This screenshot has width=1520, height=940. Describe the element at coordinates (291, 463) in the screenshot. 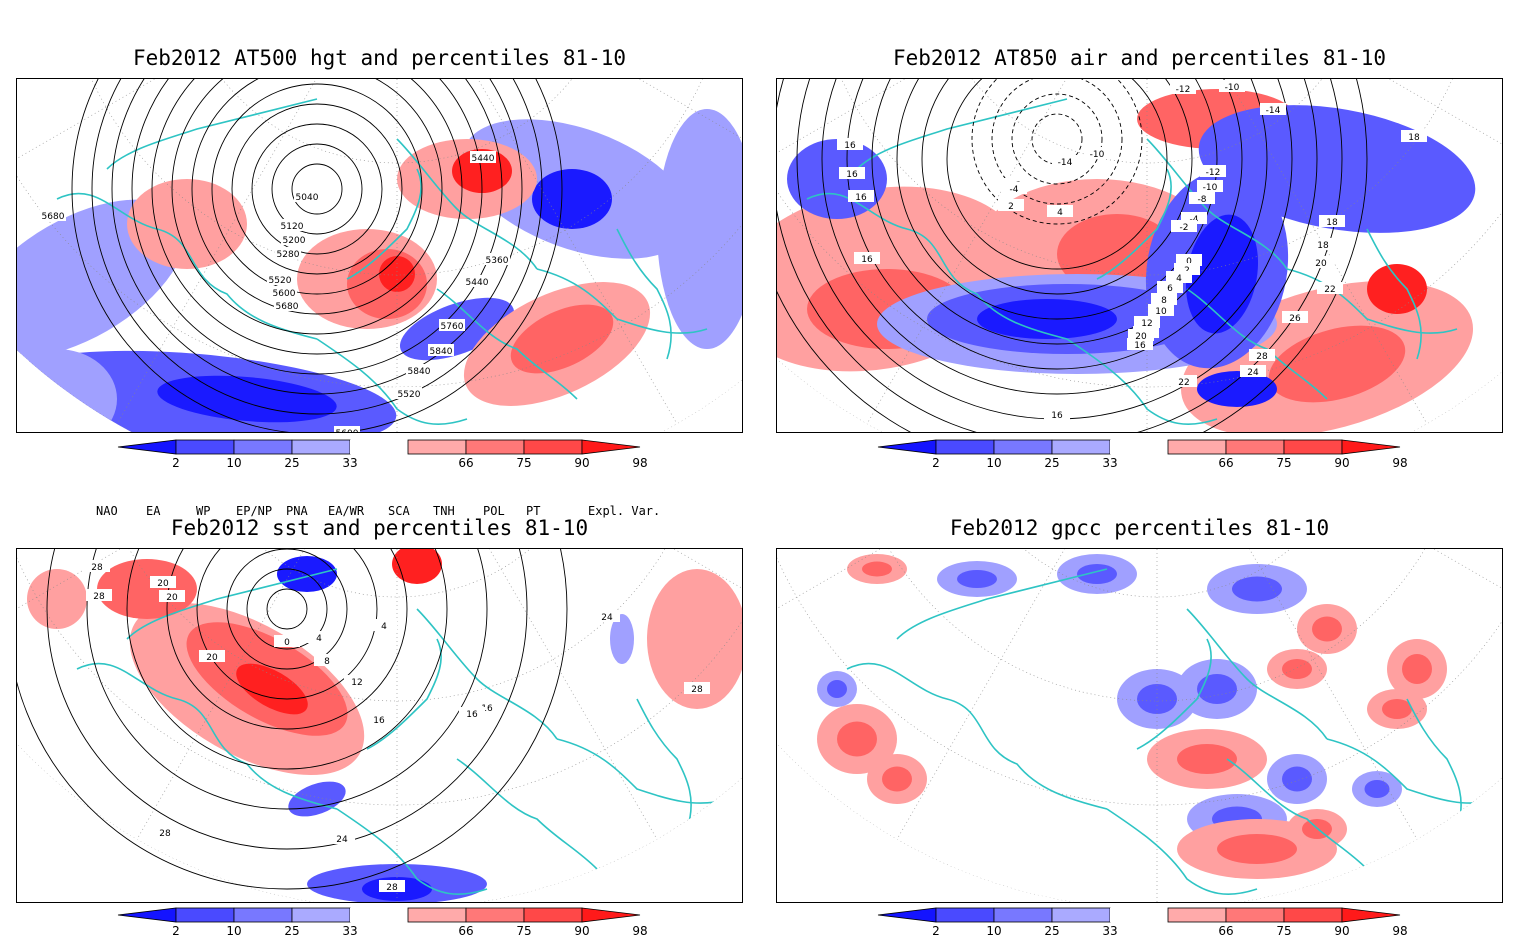

I see `colorbar-1-tick-label: 25` at that location.